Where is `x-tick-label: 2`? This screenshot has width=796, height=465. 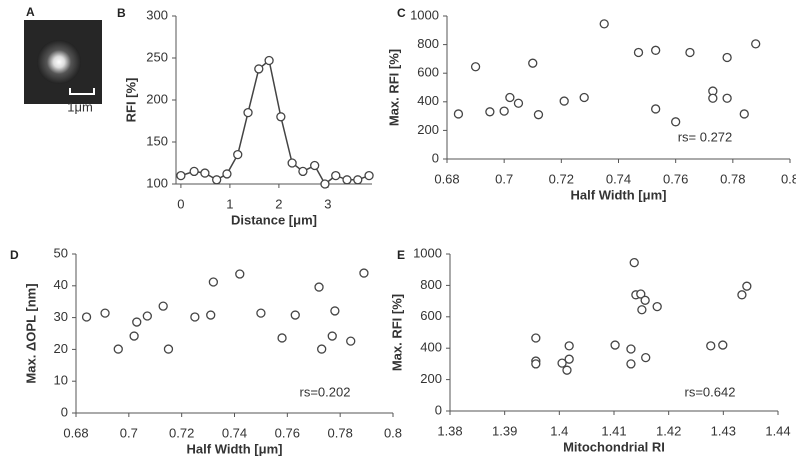 x-tick-label: 2 is located at coordinates (278, 203).